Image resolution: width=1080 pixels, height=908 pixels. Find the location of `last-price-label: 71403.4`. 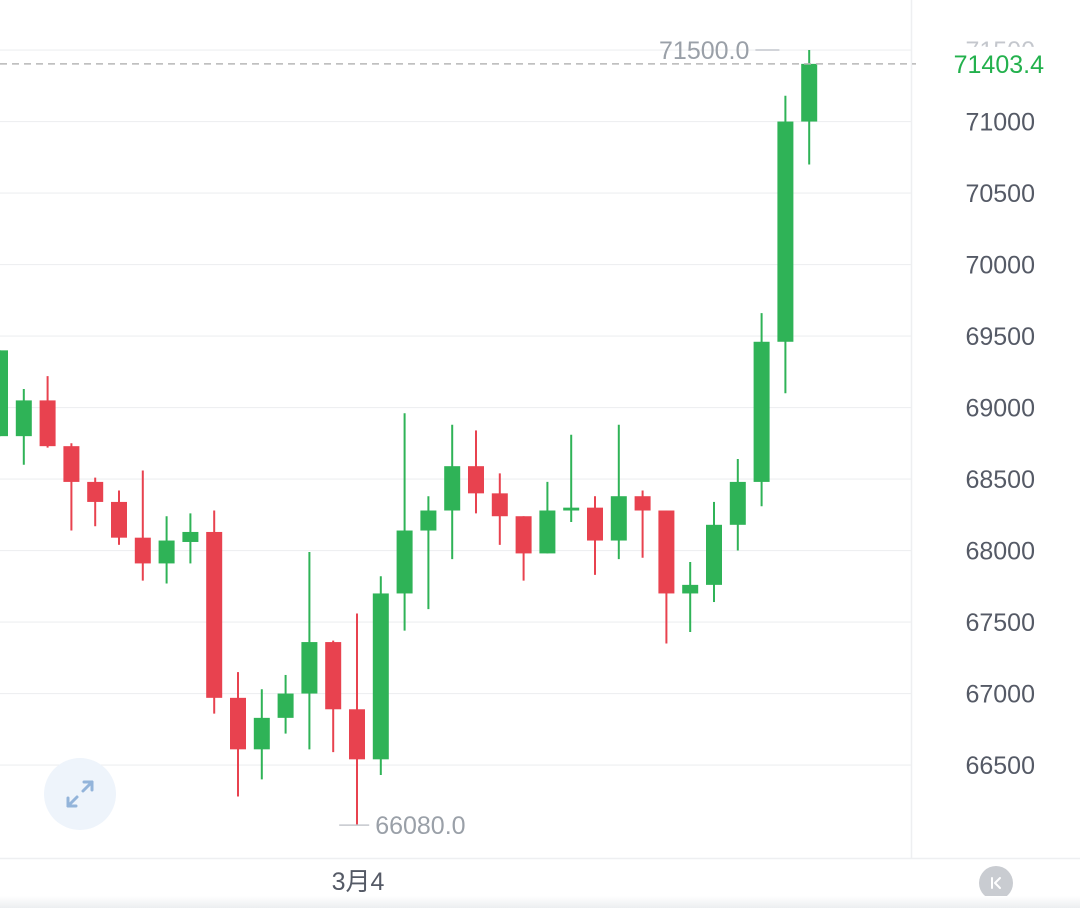

last-price-label: 71403.4 is located at coordinates (999, 65).